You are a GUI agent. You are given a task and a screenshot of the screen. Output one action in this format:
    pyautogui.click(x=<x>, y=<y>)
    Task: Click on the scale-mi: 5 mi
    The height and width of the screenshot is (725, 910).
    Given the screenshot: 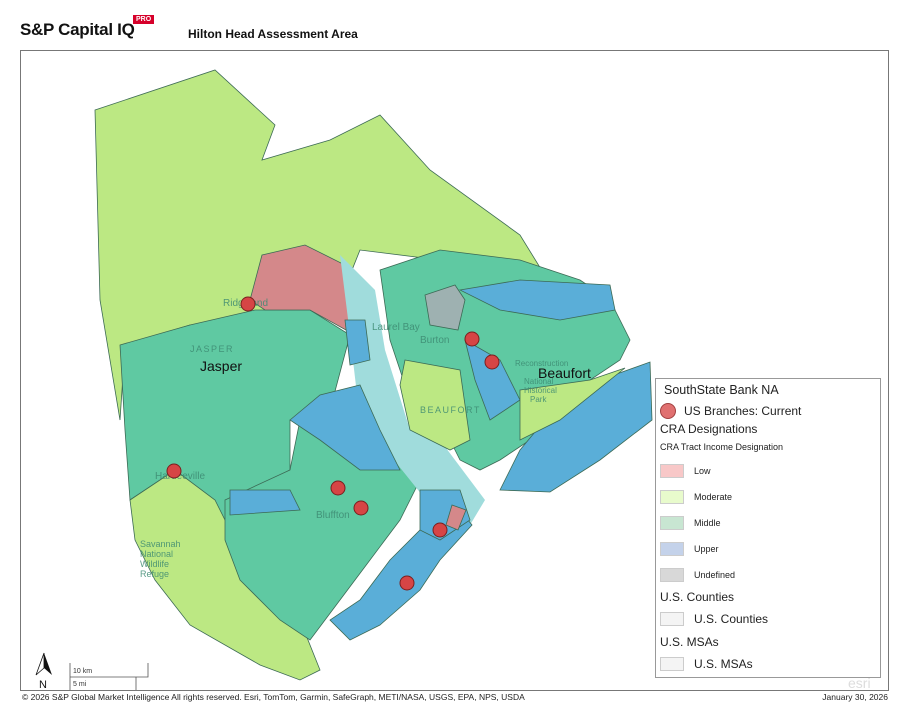 What is the action you would take?
    pyautogui.click(x=80, y=684)
    